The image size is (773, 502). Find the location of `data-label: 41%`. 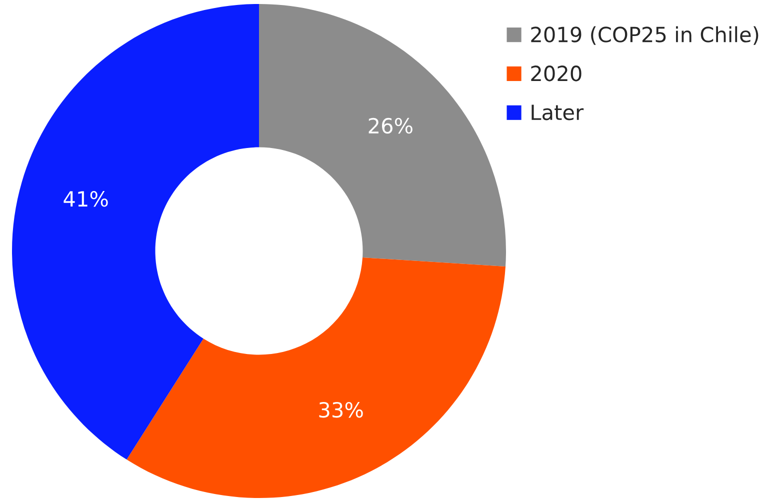

data-label: 41% is located at coordinates (86, 198).